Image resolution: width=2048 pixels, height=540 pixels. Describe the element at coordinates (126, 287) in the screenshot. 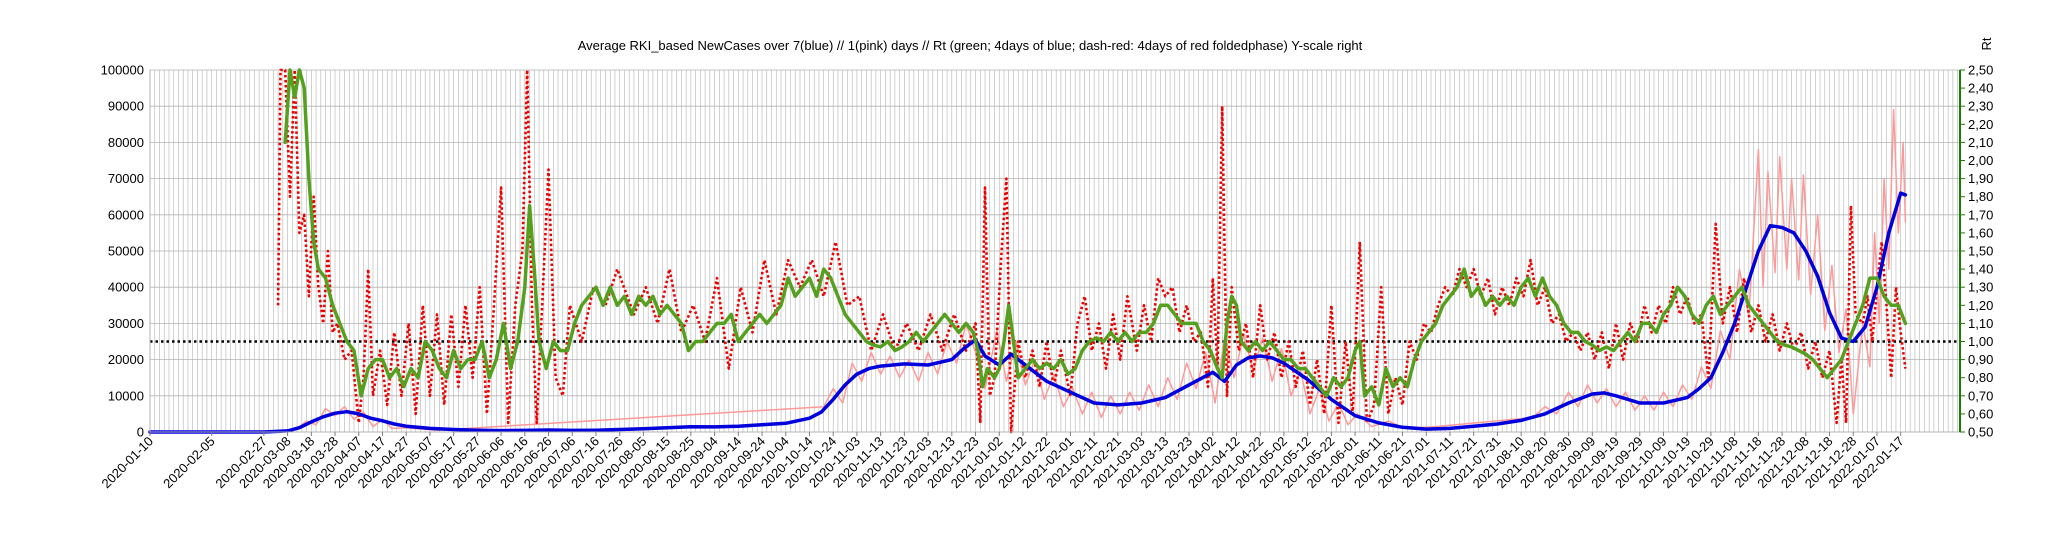

I see `y-left-tick-label: 40000` at that location.